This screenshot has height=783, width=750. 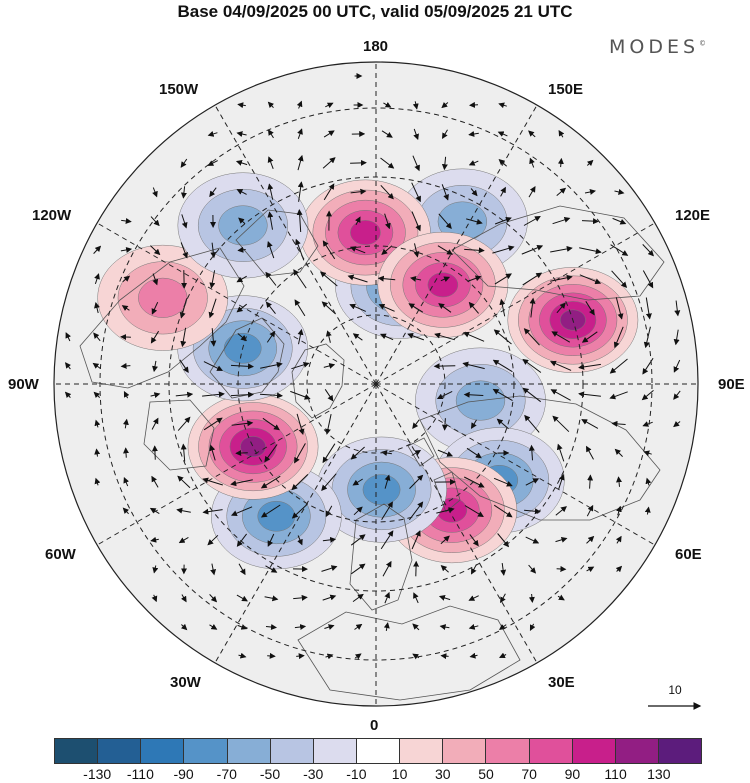 What do you see at coordinates (657, 47) in the screenshot?
I see `modes-logo: MODES©` at bounding box center [657, 47].